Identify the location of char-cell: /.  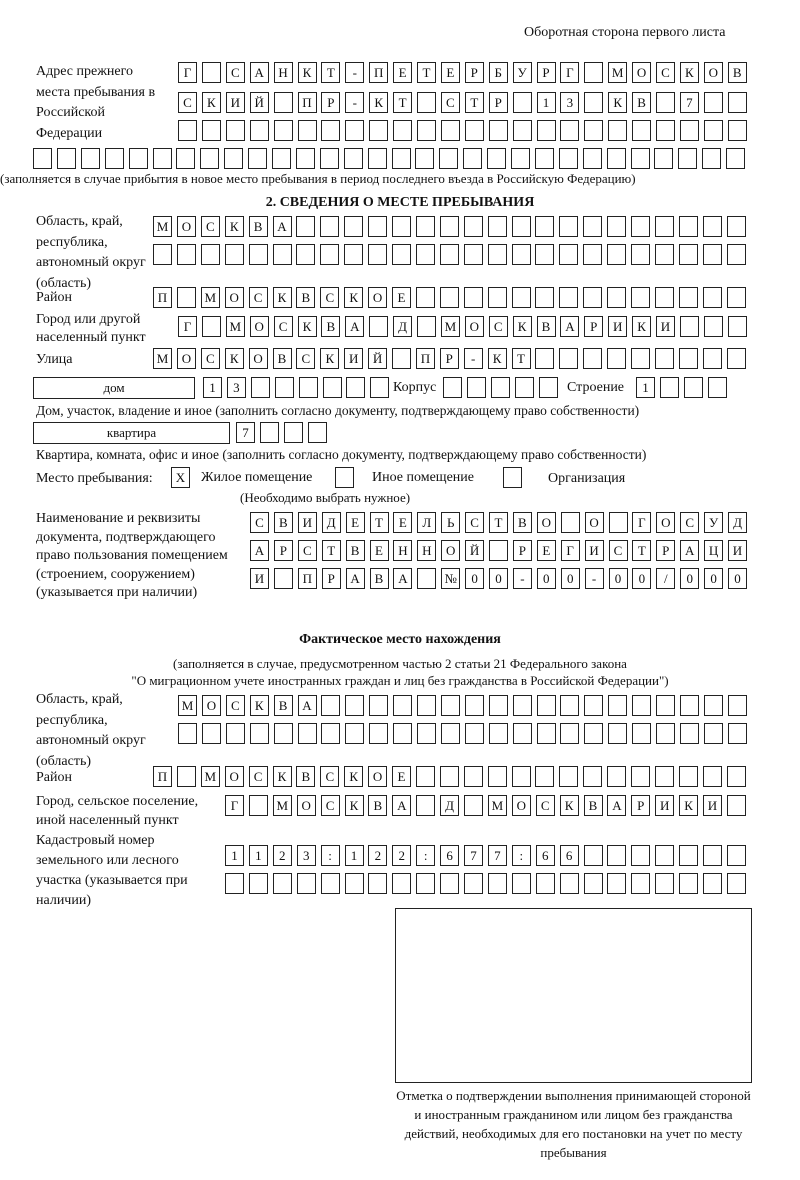
(666, 578).